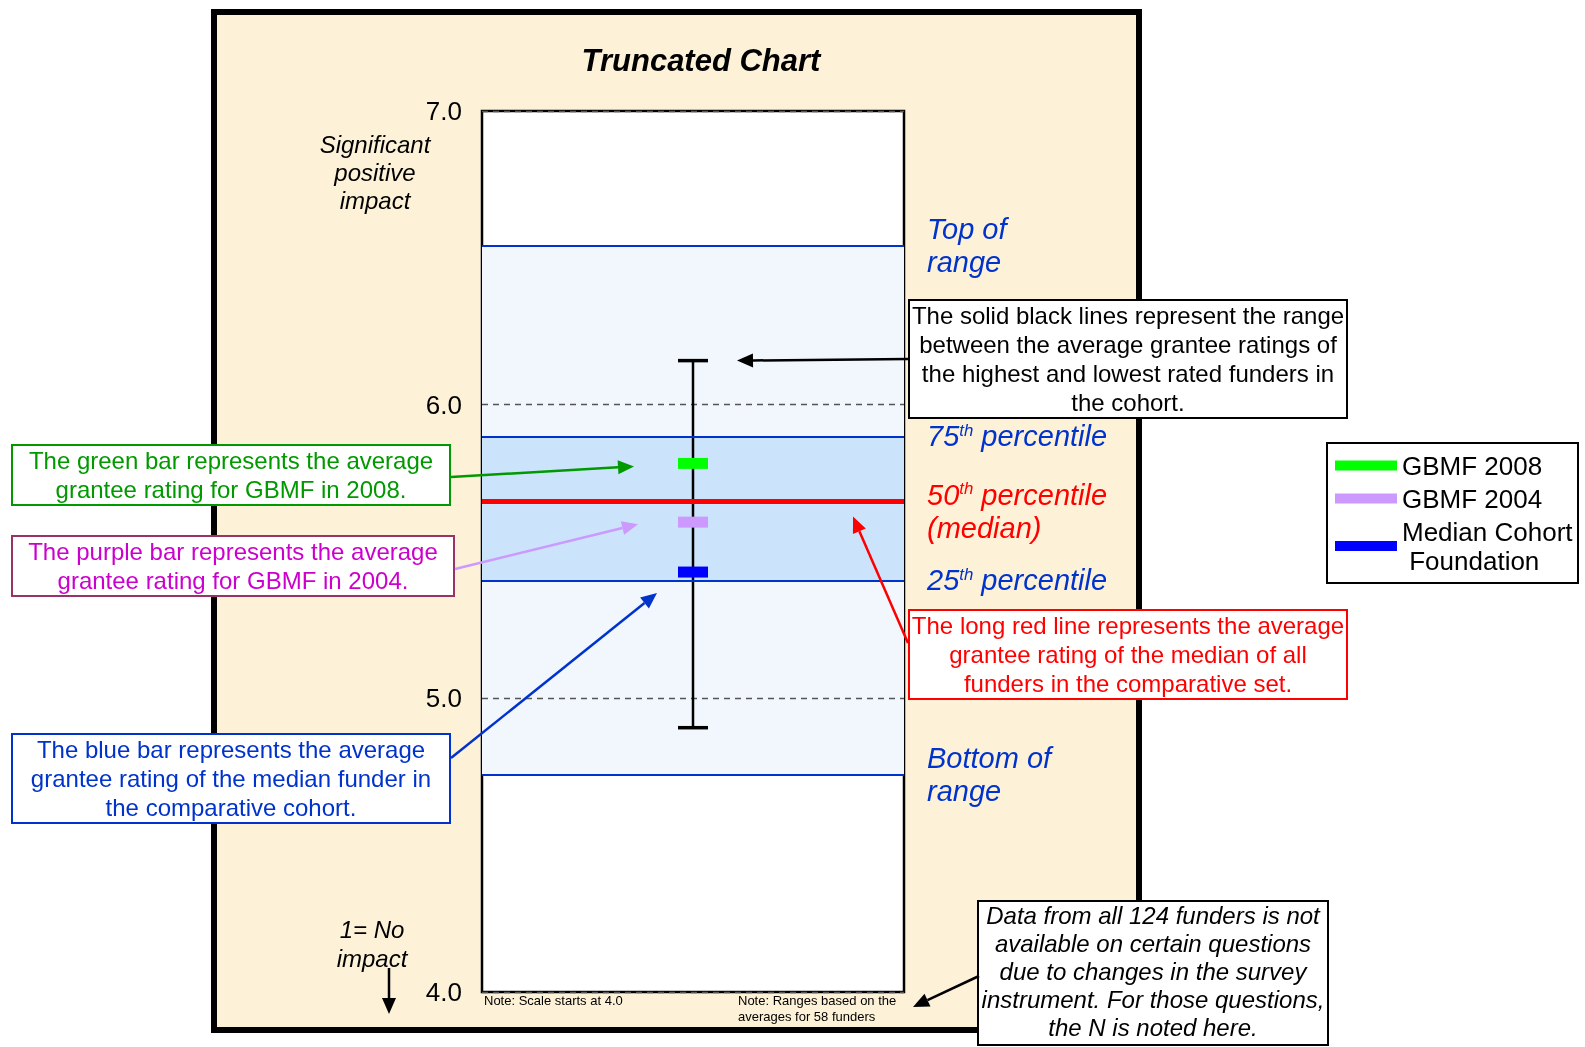 The width and height of the screenshot is (1585, 1047). What do you see at coordinates (231, 778) in the screenshot?
I see `text: The blue bar represents the average grantee rating of the median funder in the comparative cohort.` at bounding box center [231, 778].